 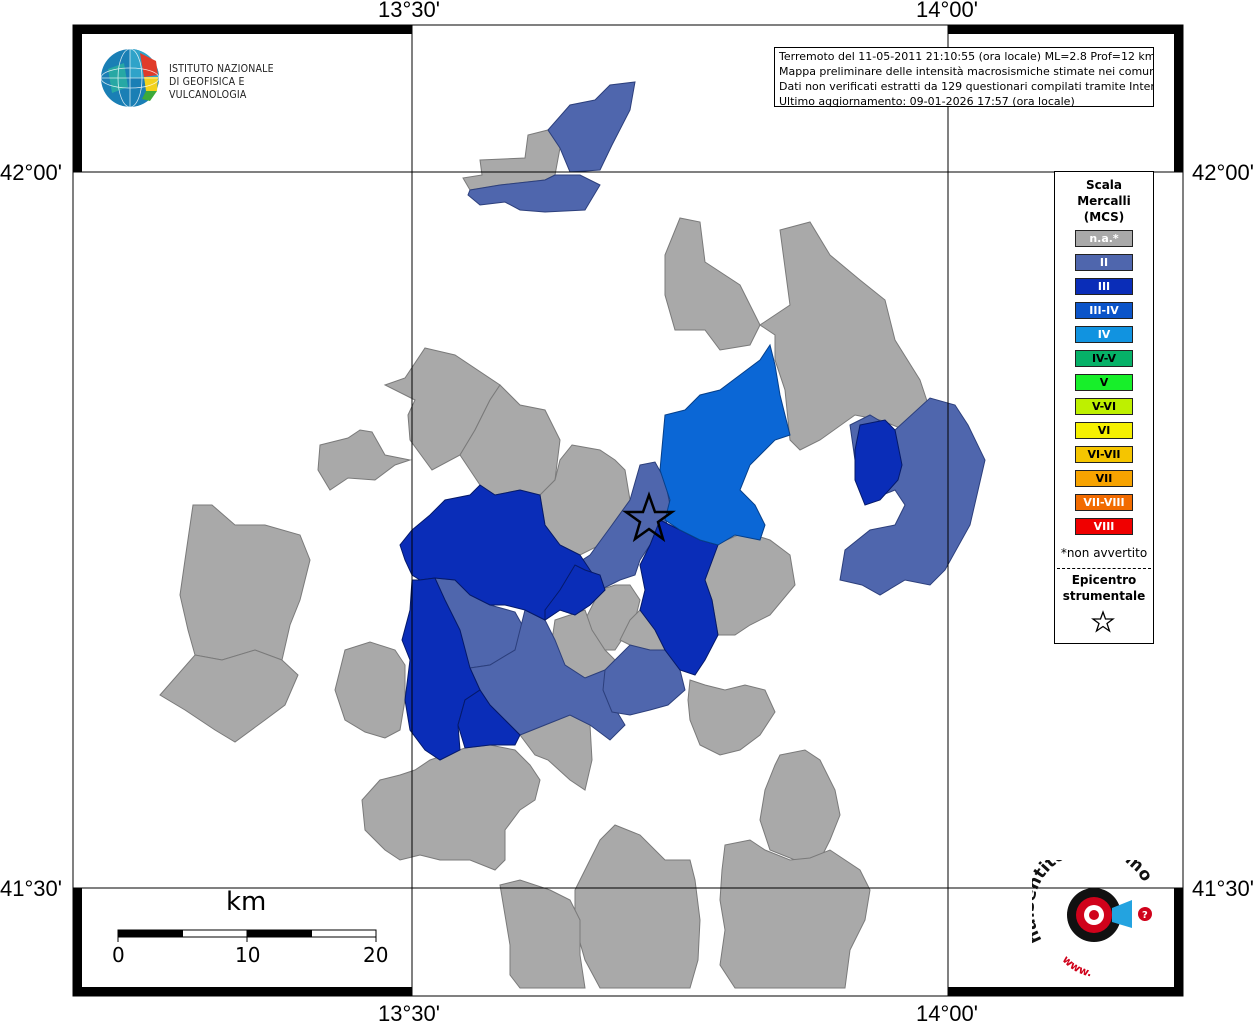 What do you see at coordinates (1104, 334) in the screenshot?
I see `legend-item-iv: IV` at bounding box center [1104, 334].